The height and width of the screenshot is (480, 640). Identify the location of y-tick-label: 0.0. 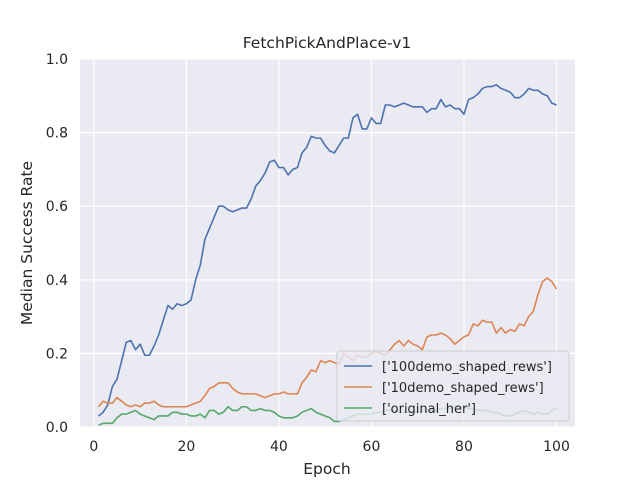
(57, 428).